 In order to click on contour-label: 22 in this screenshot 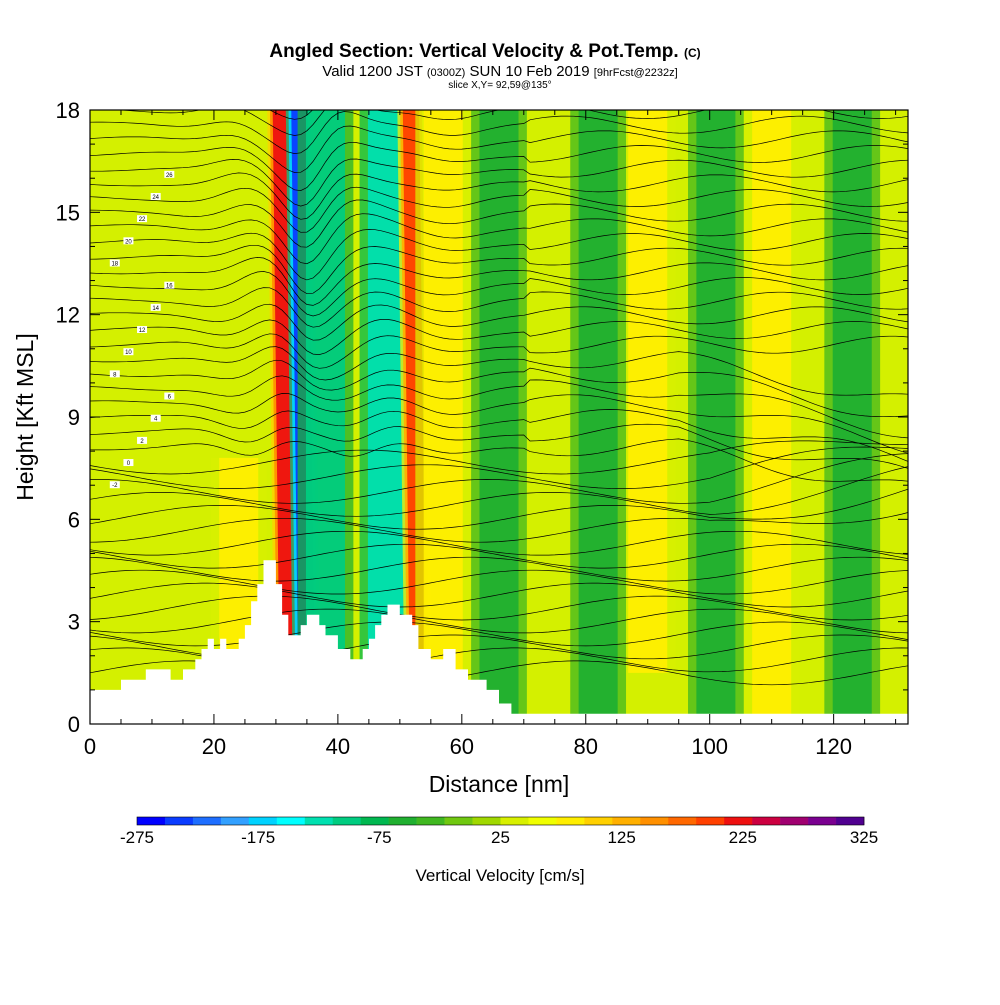, I will do `click(142, 220)`.